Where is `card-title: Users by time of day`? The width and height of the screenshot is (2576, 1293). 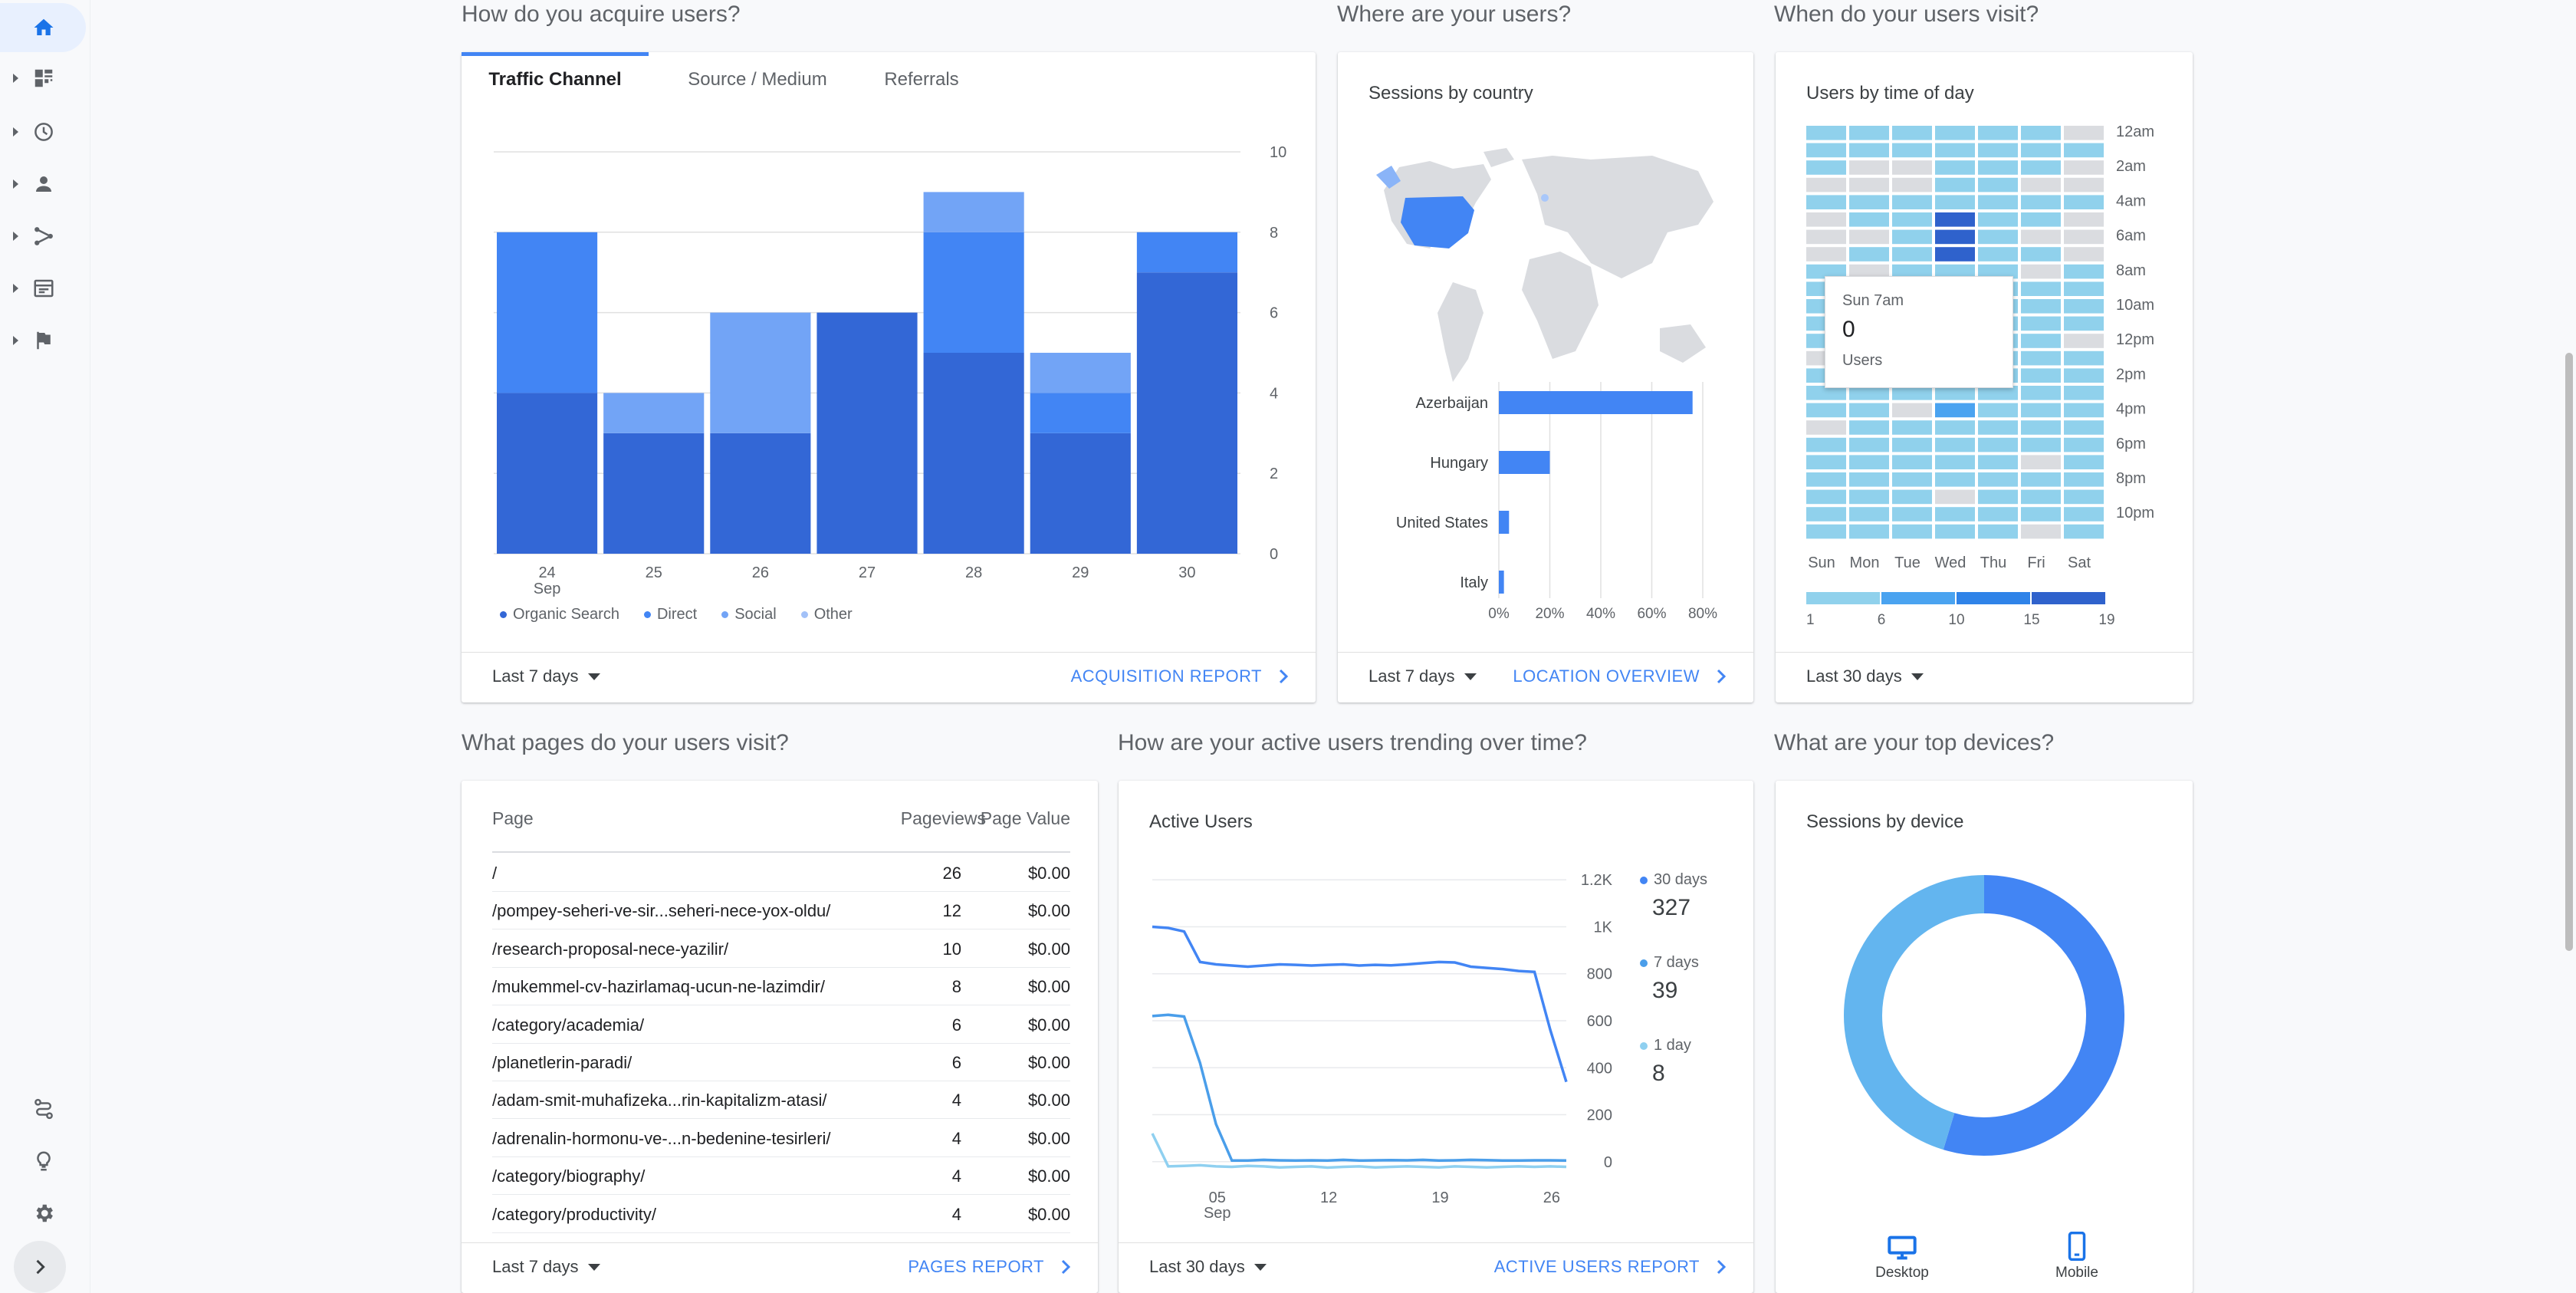 card-title: Users by time of day is located at coordinates (1890, 94).